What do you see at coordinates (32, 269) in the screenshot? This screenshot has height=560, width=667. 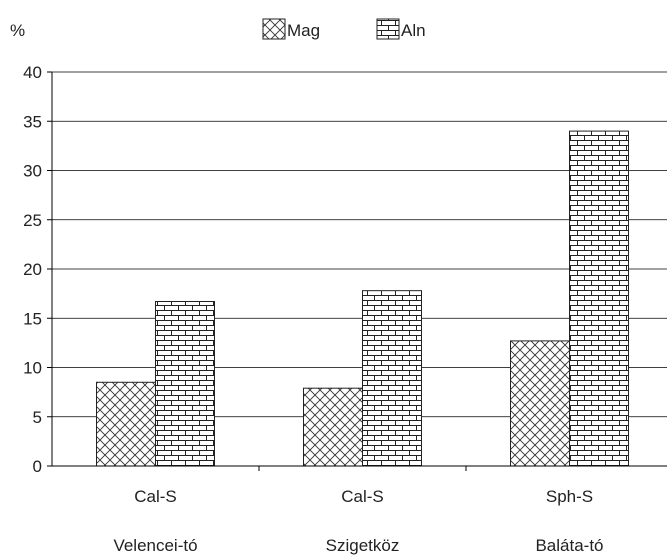 I see `y-tick-label: 20` at bounding box center [32, 269].